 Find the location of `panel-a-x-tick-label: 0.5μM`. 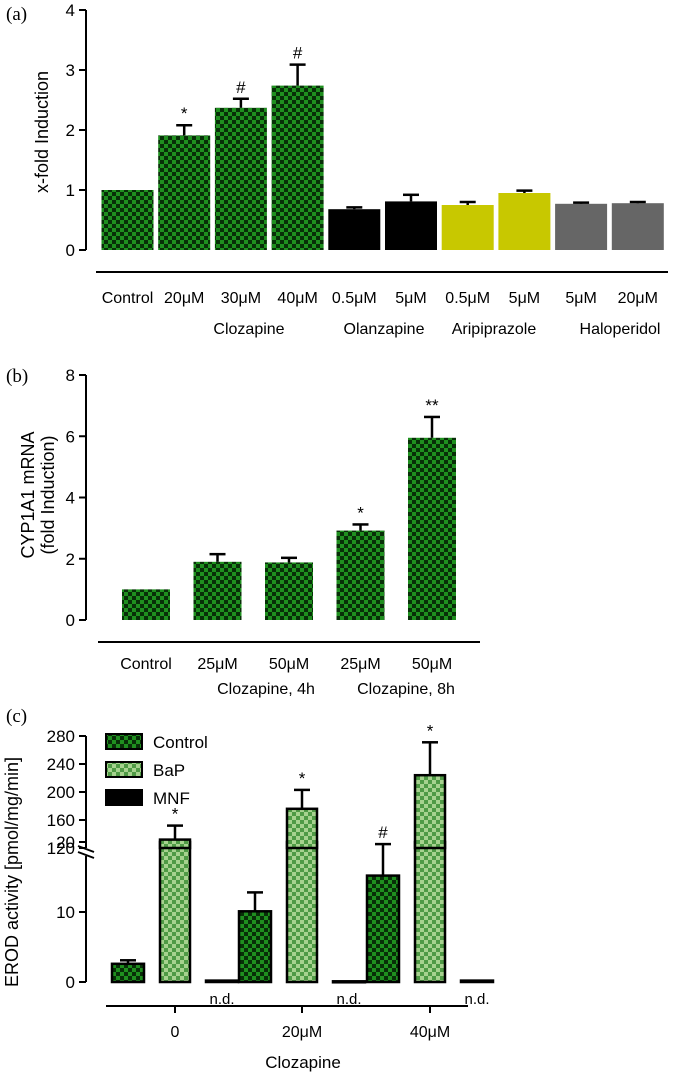

panel-a-x-tick-label: 0.5μM is located at coordinates (467, 298).